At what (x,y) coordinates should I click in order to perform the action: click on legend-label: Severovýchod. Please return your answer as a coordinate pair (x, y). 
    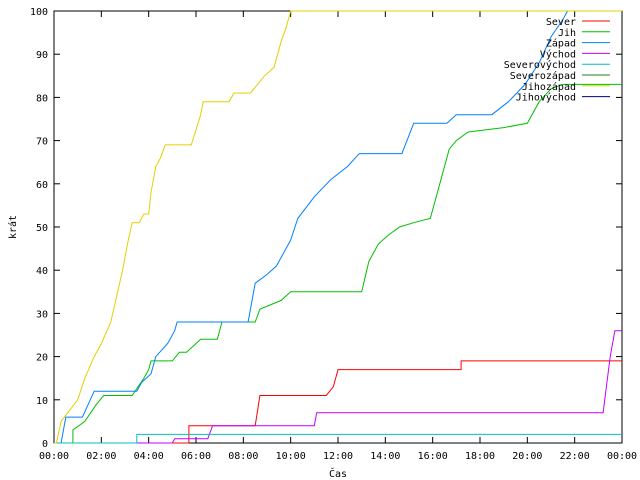
    Looking at the image, I should click on (540, 65).